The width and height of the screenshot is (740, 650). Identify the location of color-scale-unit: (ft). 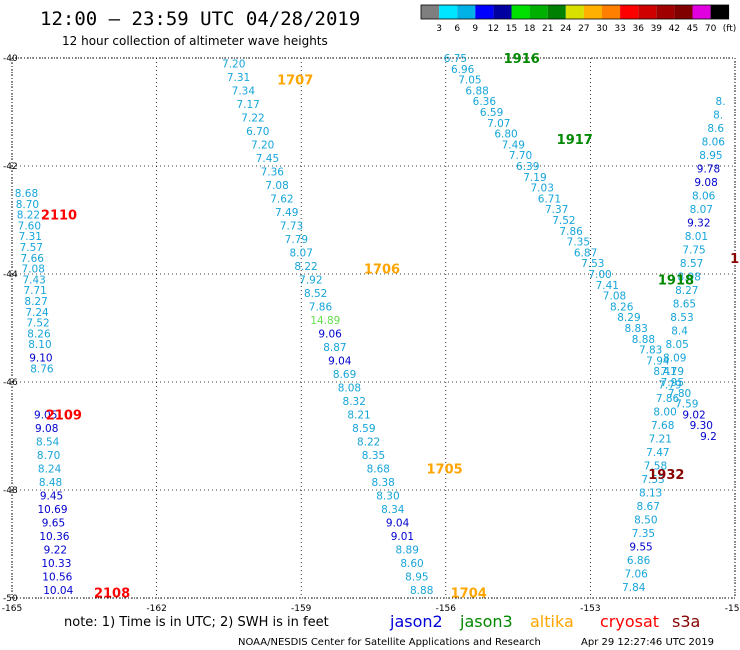
(730, 29).